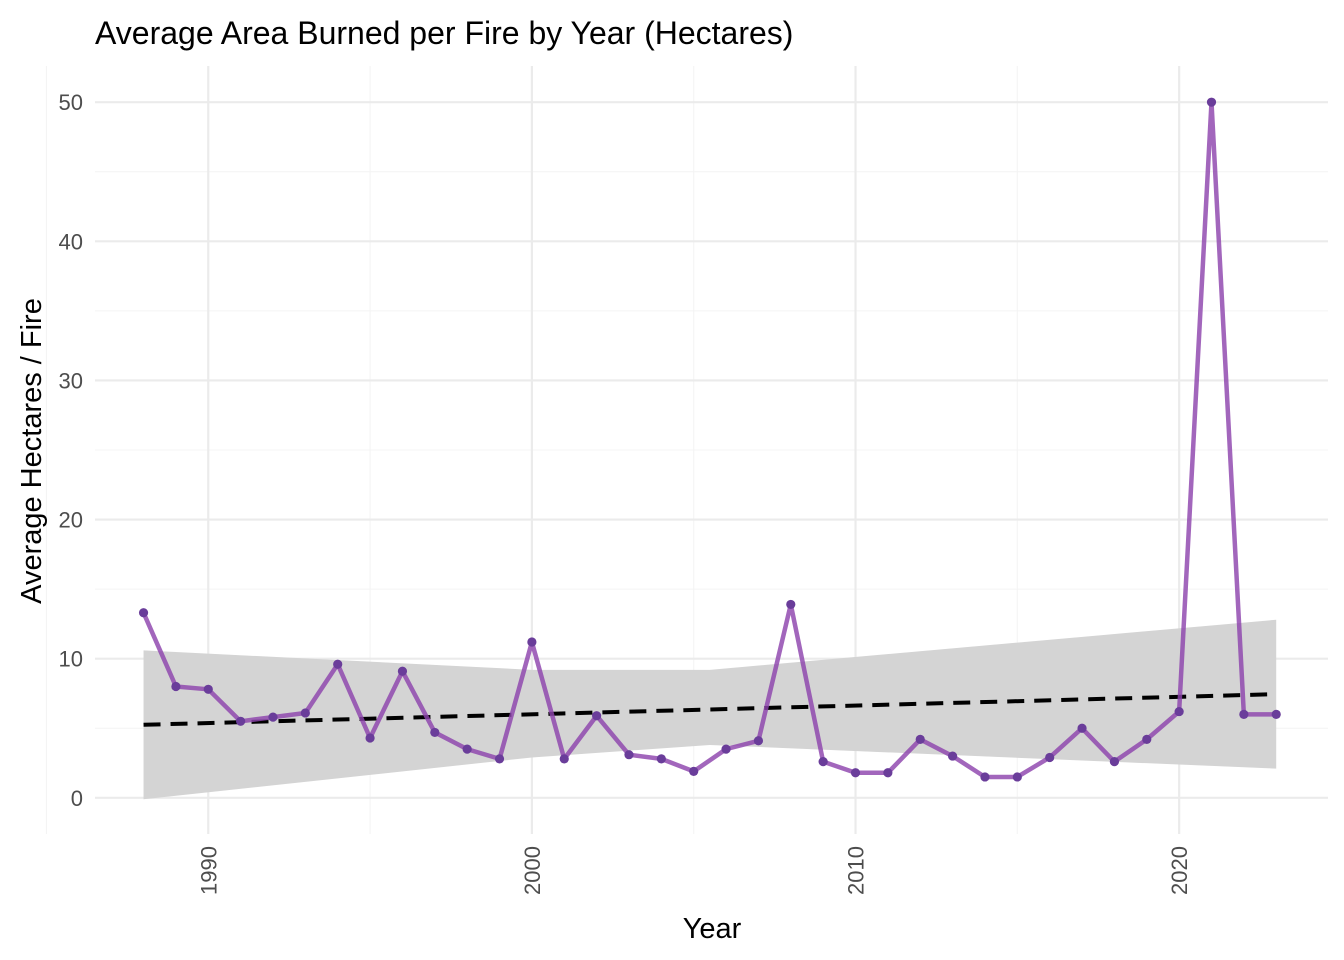 The width and height of the screenshot is (1344, 960). What do you see at coordinates (856, 870) in the screenshot?
I see `x-tick-label: 2010` at bounding box center [856, 870].